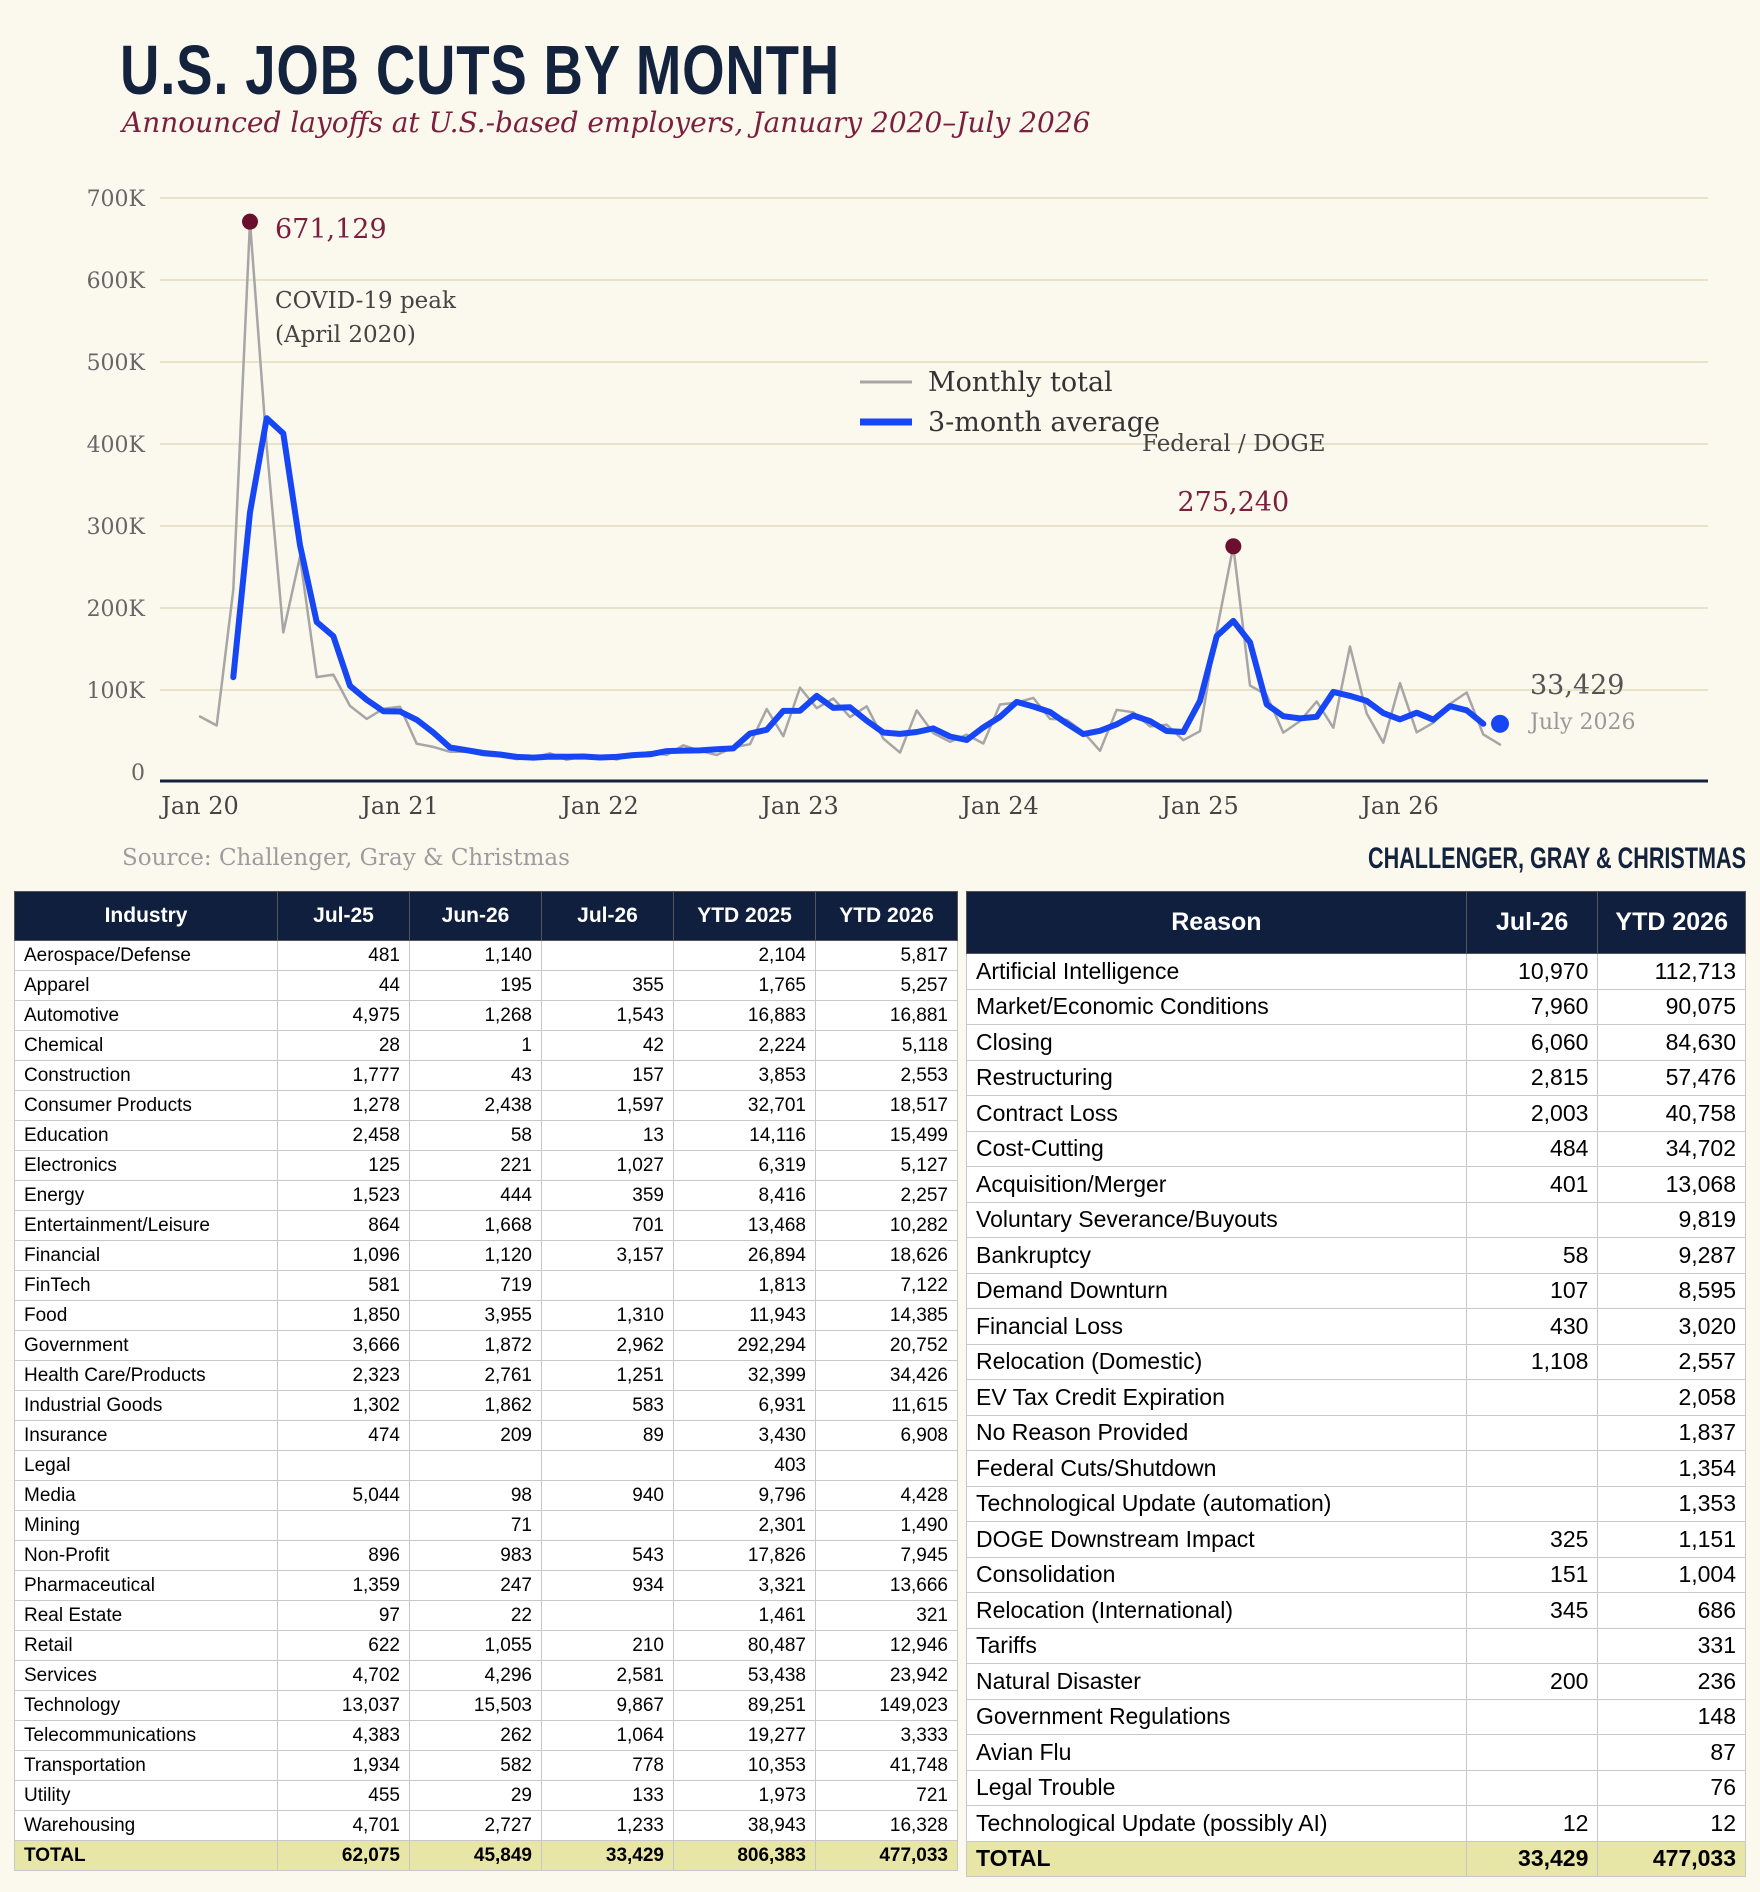  Describe the element at coordinates (607, 916) in the screenshot. I see `industry_table-header-cell: Jul-26` at that location.